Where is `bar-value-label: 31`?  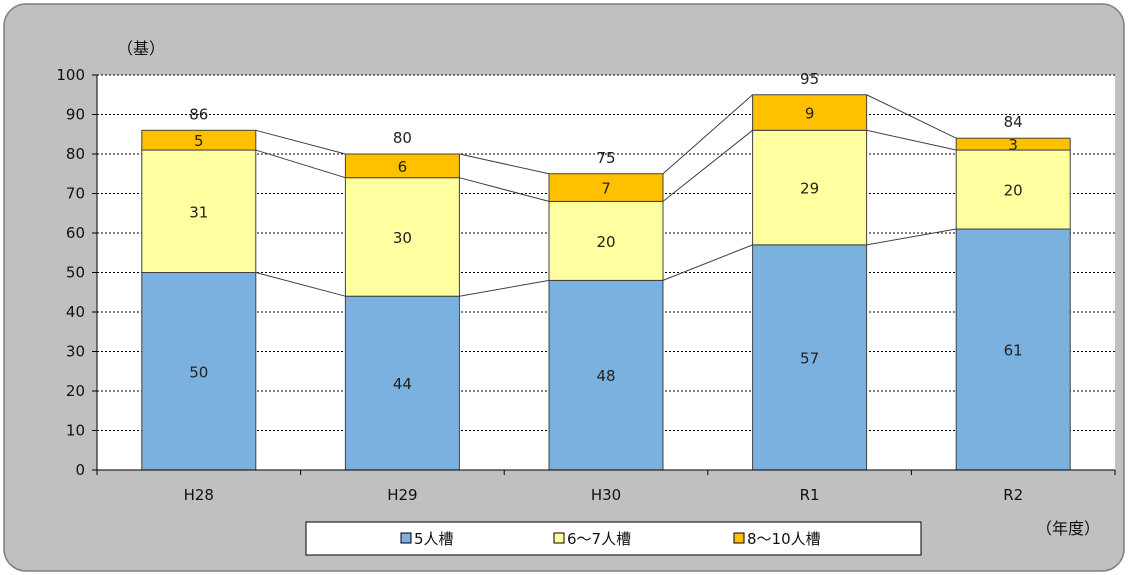
bar-value-label: 31 is located at coordinates (198, 212).